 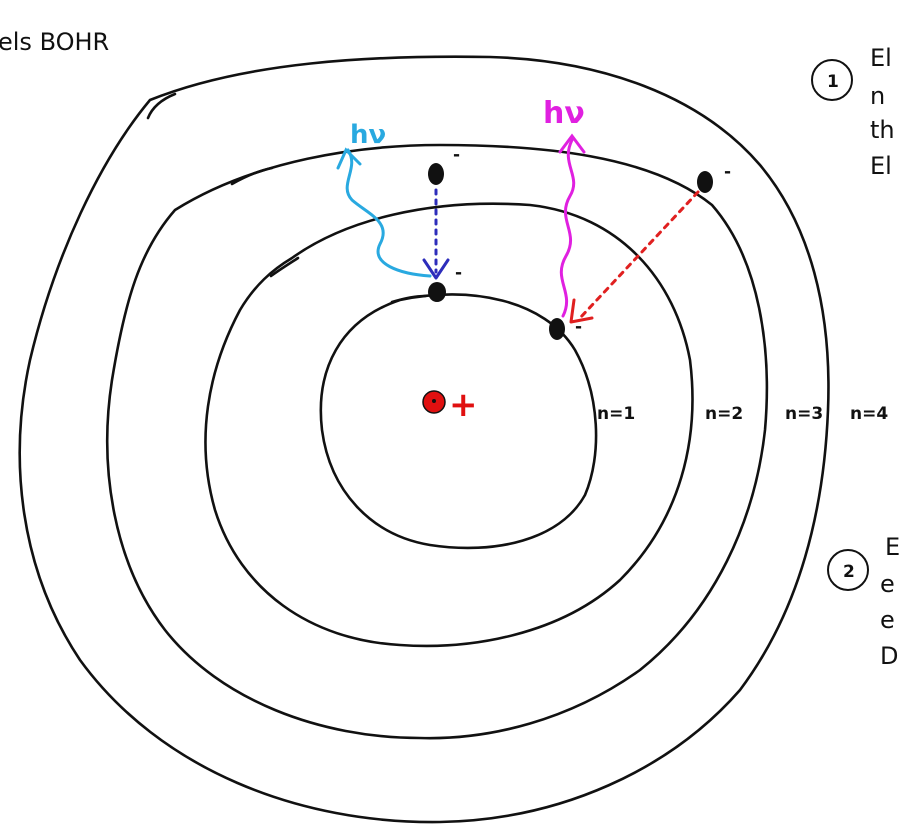 What do you see at coordinates (724, 414) in the screenshot?
I see `orbit-label-n2: n=2` at bounding box center [724, 414].